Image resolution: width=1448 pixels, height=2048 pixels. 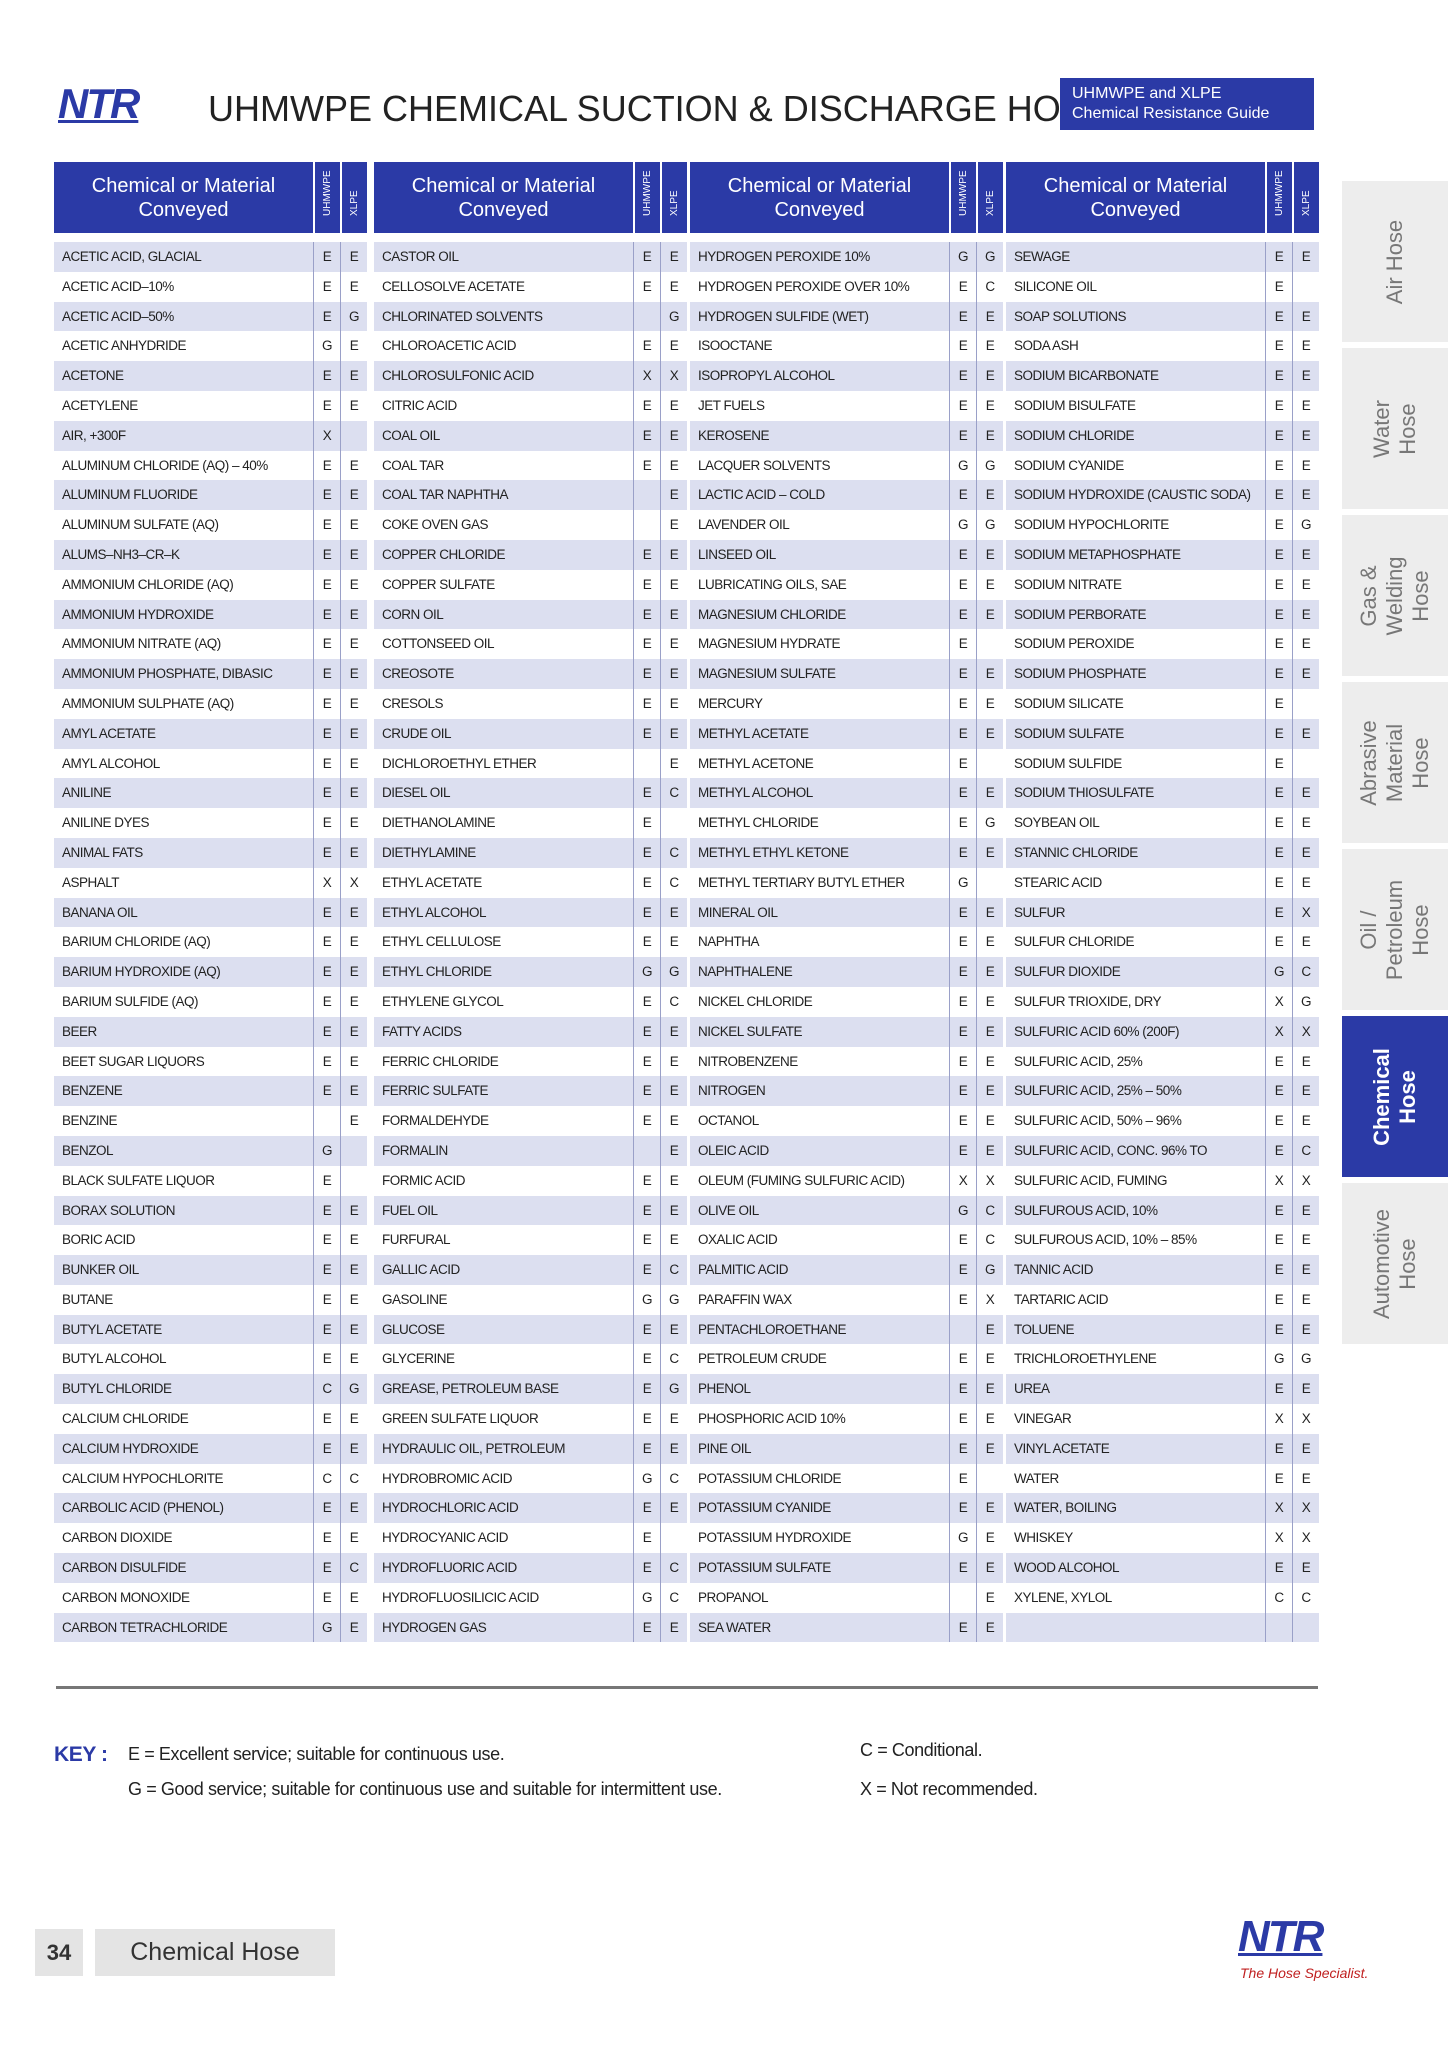 What do you see at coordinates (1162, 972) in the screenshot?
I see `table-row: SULFUR DIOXIDE G C` at bounding box center [1162, 972].